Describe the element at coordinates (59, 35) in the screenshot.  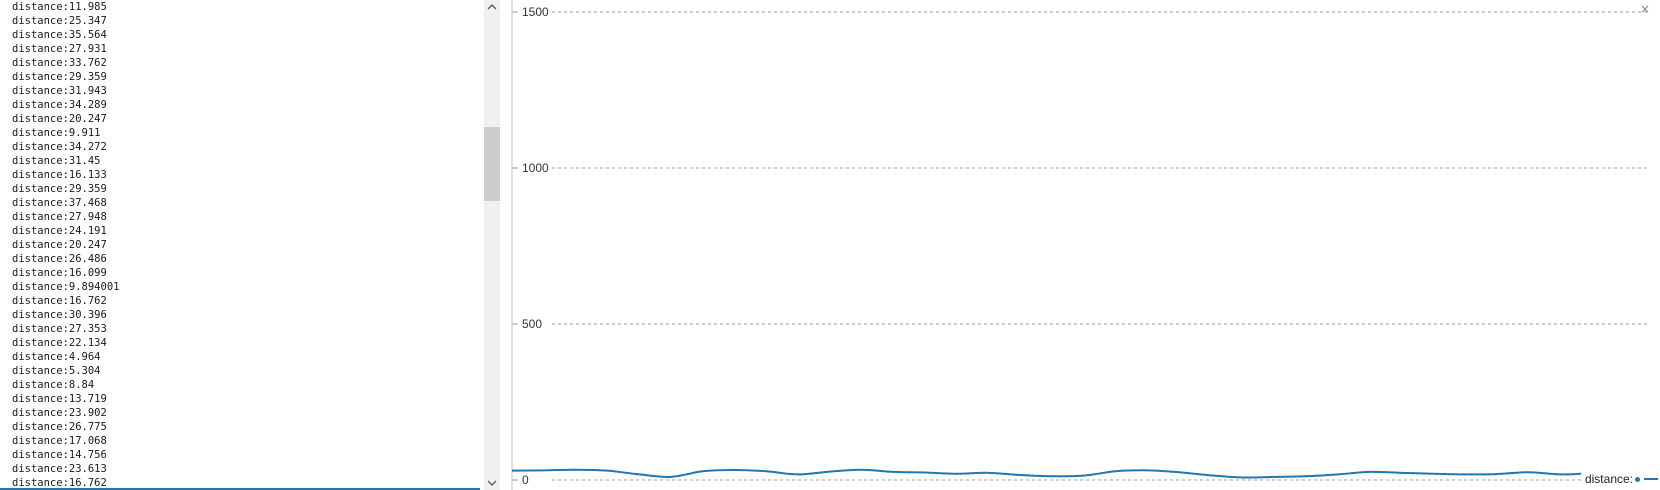
I see `monitor-line: distance:35.564` at that location.